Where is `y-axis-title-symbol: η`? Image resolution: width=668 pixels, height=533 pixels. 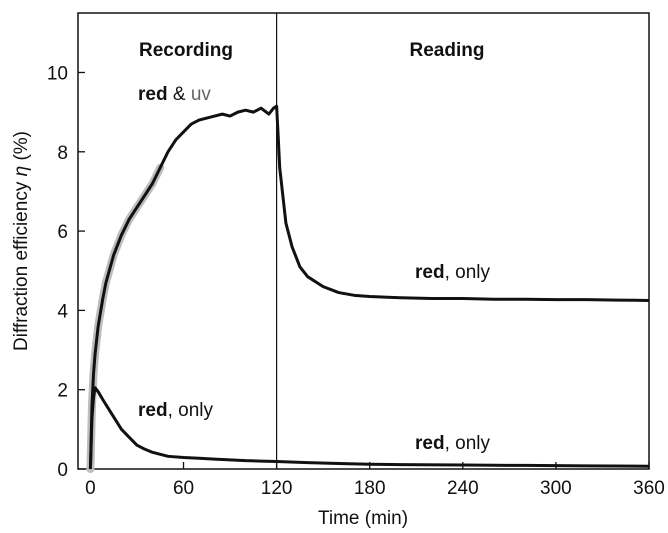 y-axis-title-symbol: η is located at coordinates (21, 171).